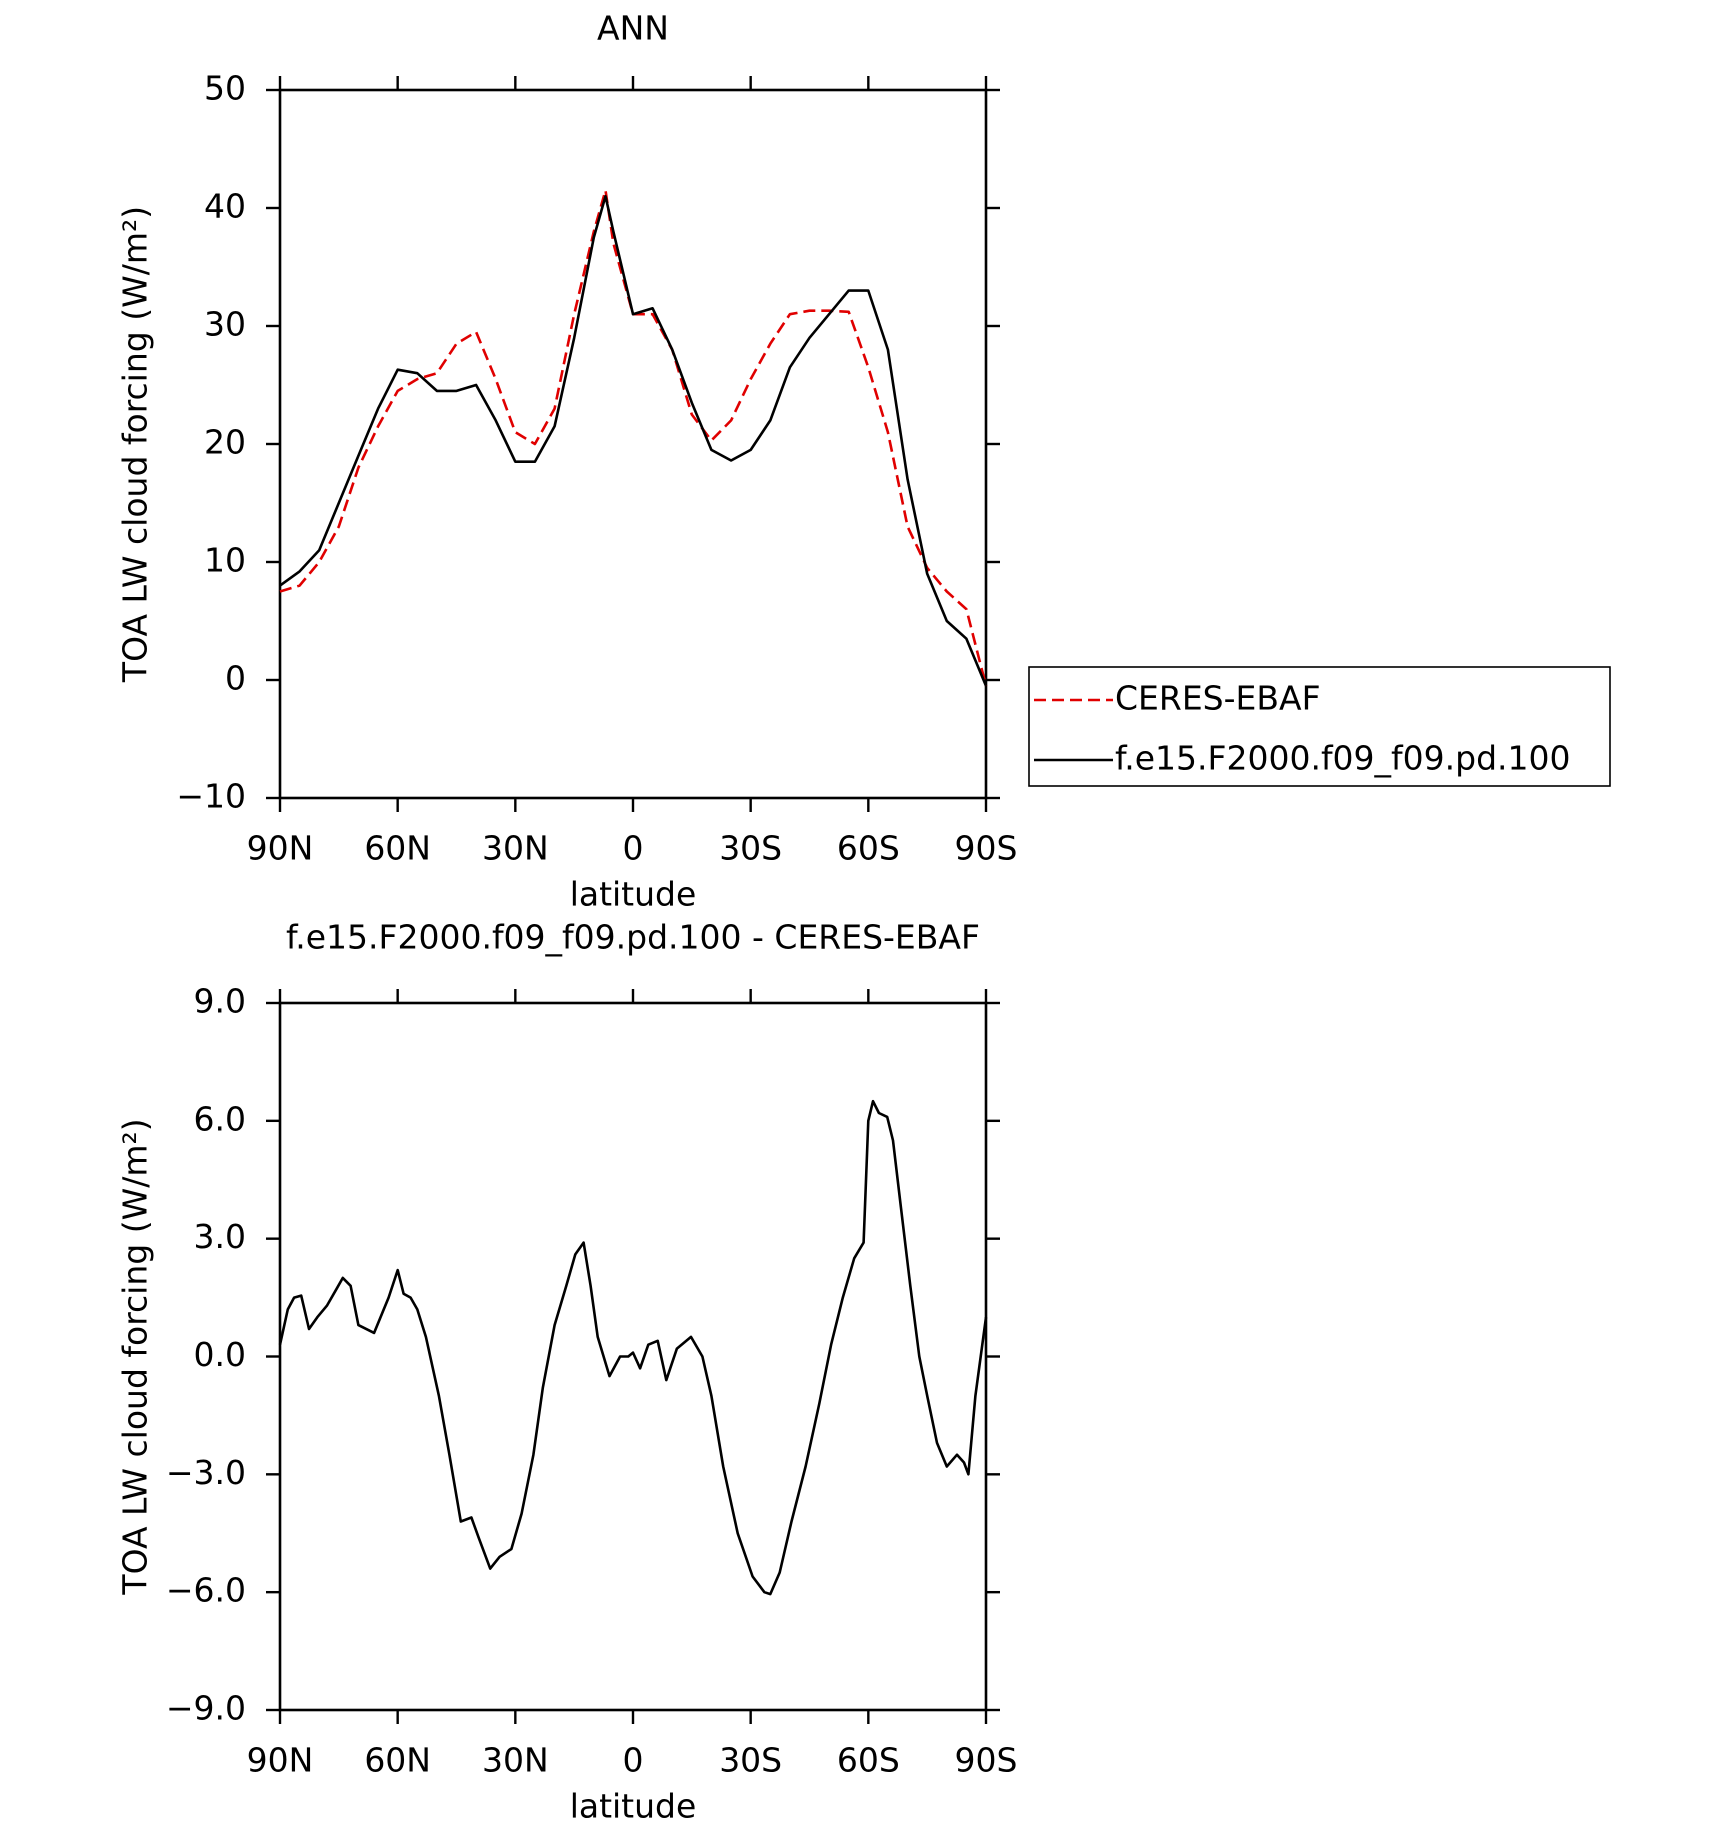  I want to click on y-tick-label: −9.0, so click(206, 1708).